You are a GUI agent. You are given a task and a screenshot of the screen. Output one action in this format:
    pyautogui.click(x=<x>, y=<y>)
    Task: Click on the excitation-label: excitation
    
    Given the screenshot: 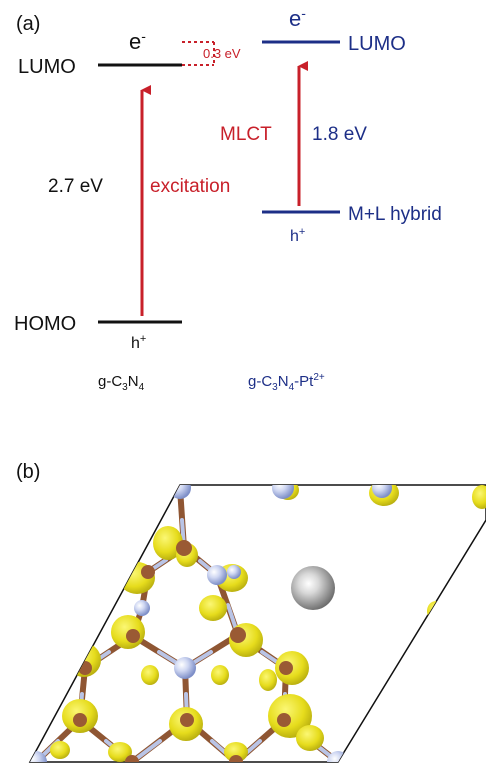 What is the action you would take?
    pyautogui.click(x=190, y=186)
    